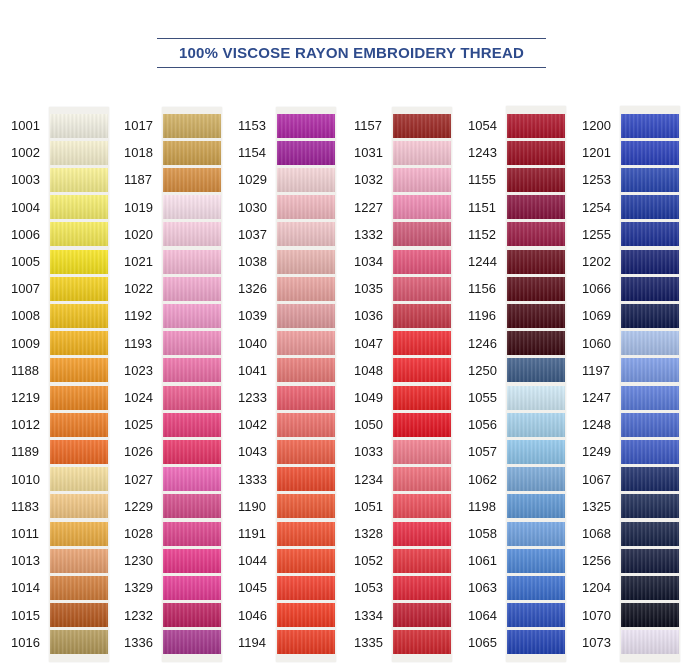  Describe the element at coordinates (25, 642) in the screenshot. I see `thread-code: 1016` at that location.